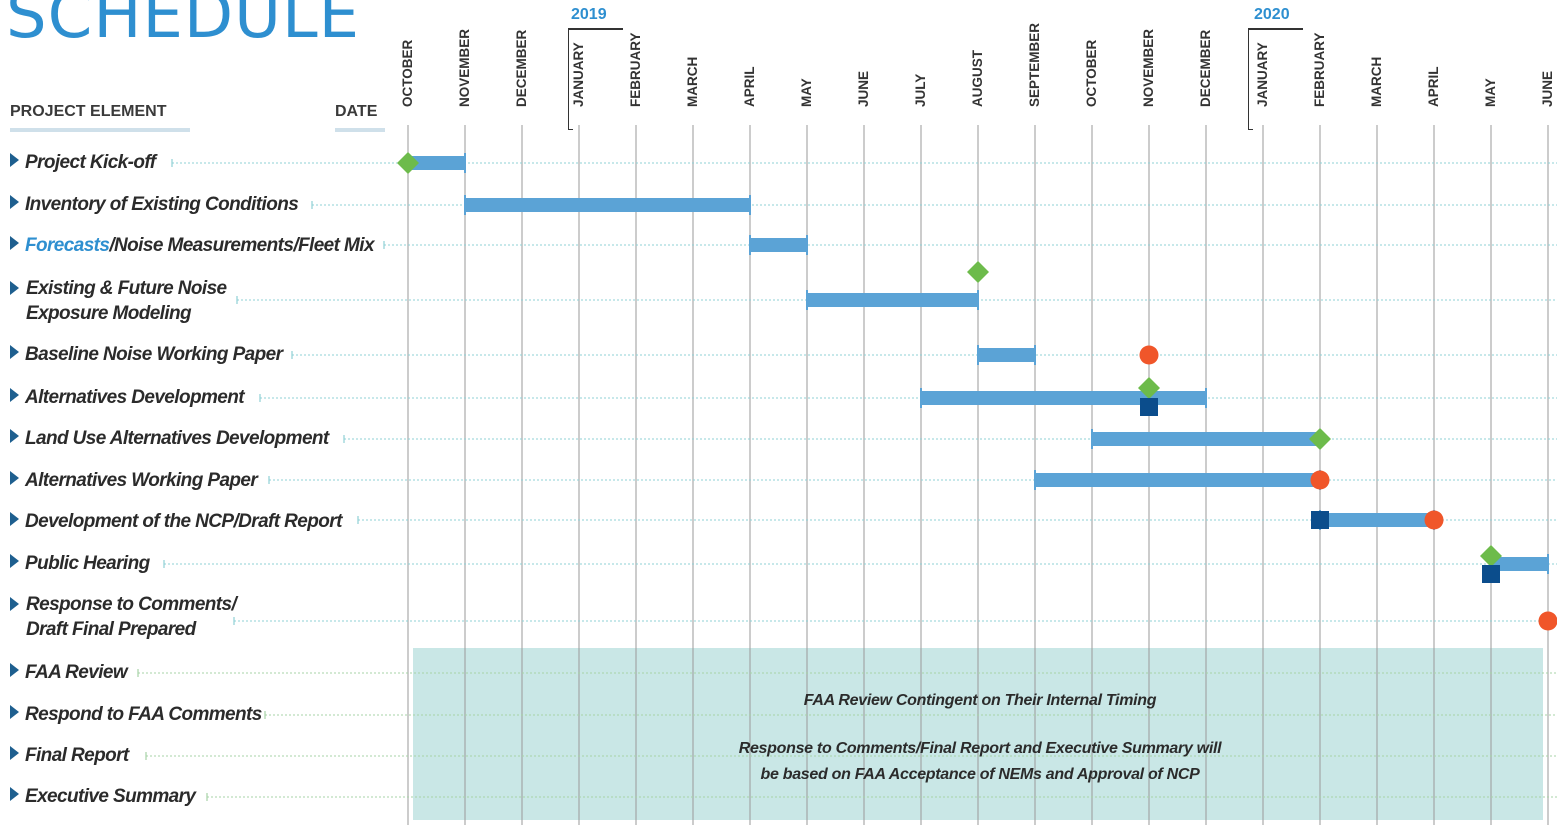  What do you see at coordinates (241, 245) in the screenshot?
I see `task-label-text: /Noise Measurements/Fleet Mix` at bounding box center [241, 245].